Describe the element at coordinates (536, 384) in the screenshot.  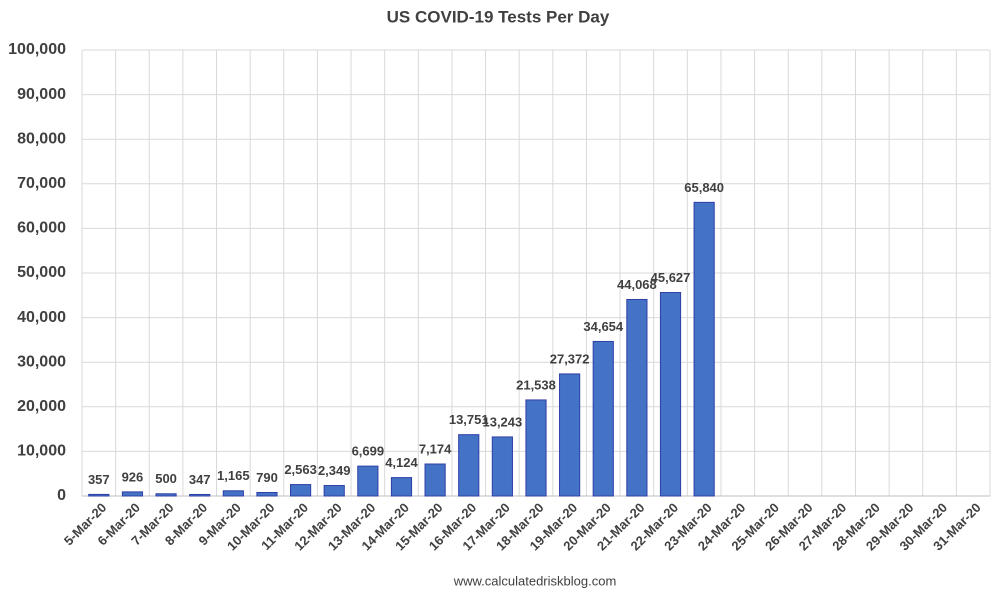
I see `data-label: 21,538` at that location.